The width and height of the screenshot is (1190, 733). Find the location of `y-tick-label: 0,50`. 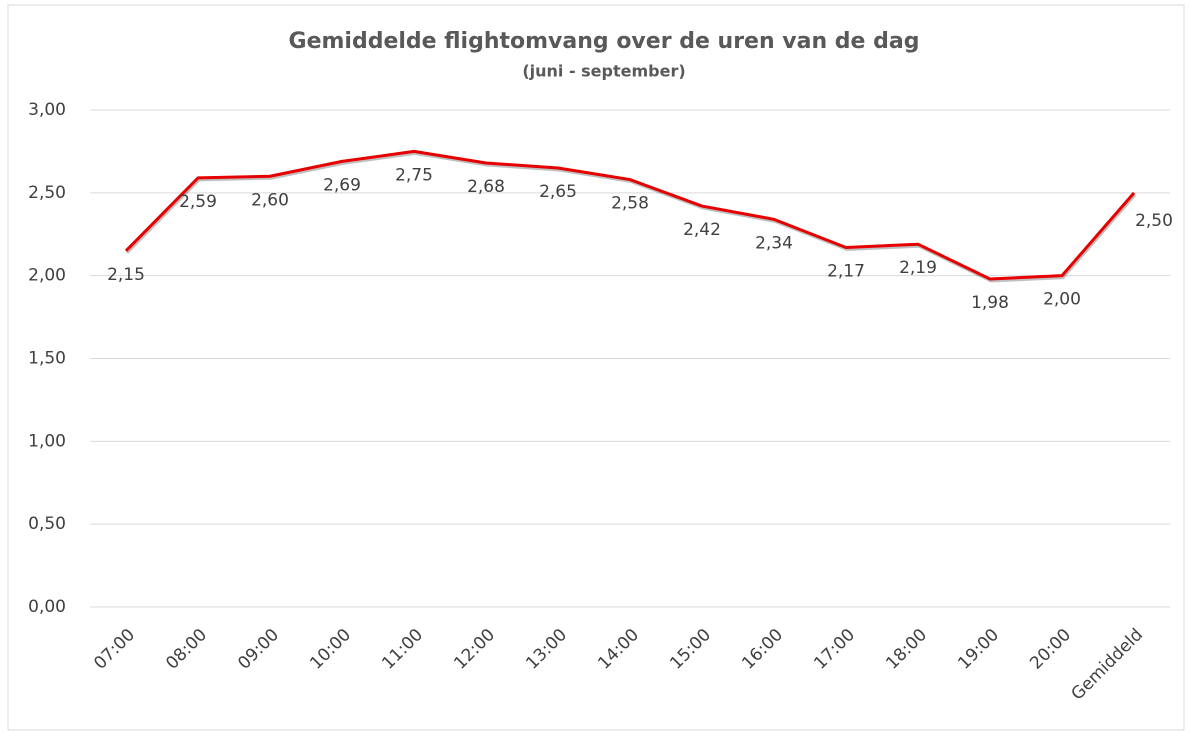

y-tick-label: 0,50 is located at coordinates (47, 524).